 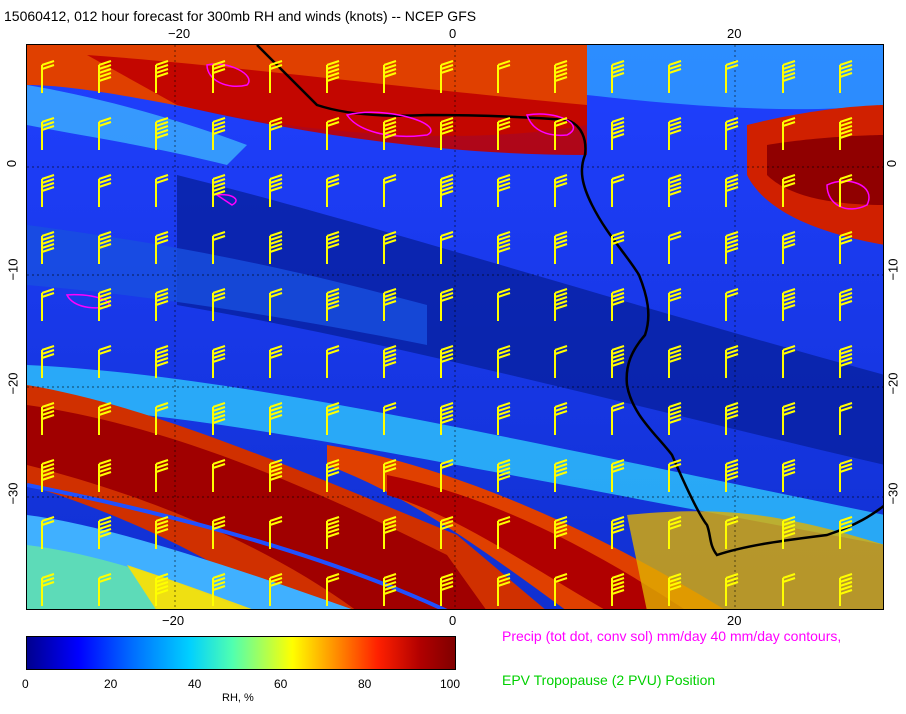 I want to click on colorbar-tick-0: 0, so click(x=25, y=684).